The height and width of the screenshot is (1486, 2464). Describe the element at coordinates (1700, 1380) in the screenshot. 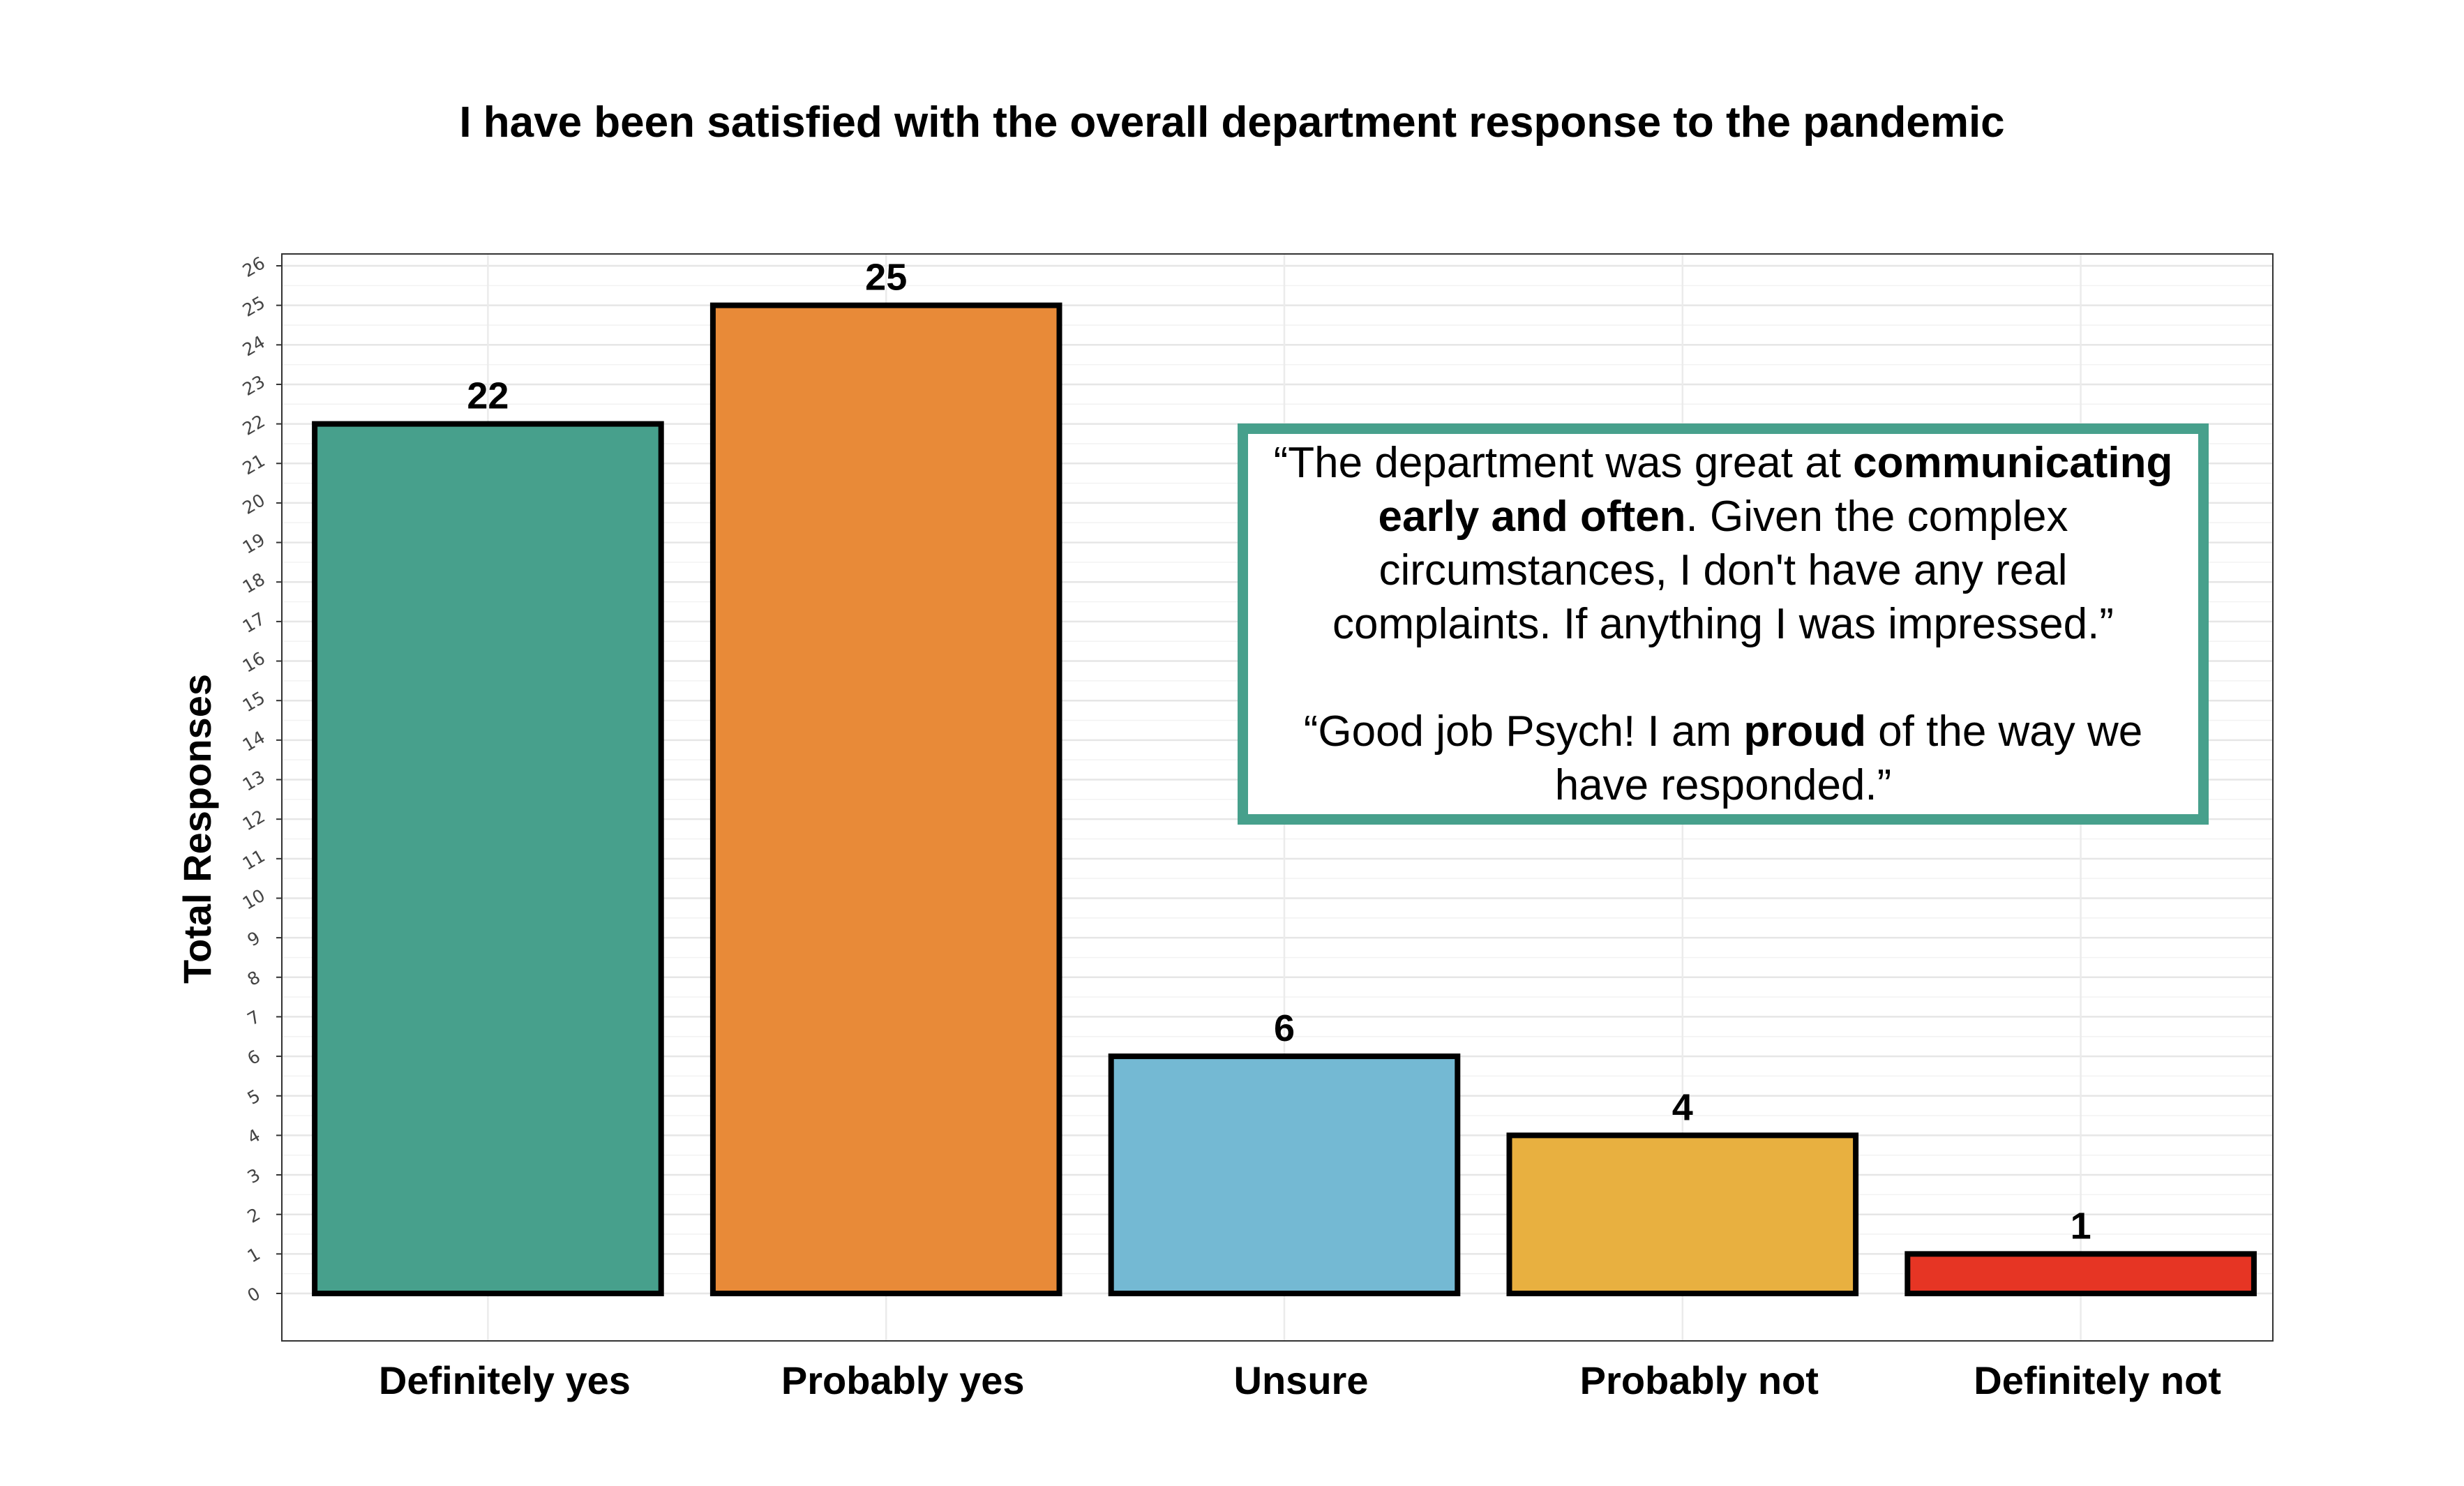

I see `x-tick-label: Probably not` at that location.